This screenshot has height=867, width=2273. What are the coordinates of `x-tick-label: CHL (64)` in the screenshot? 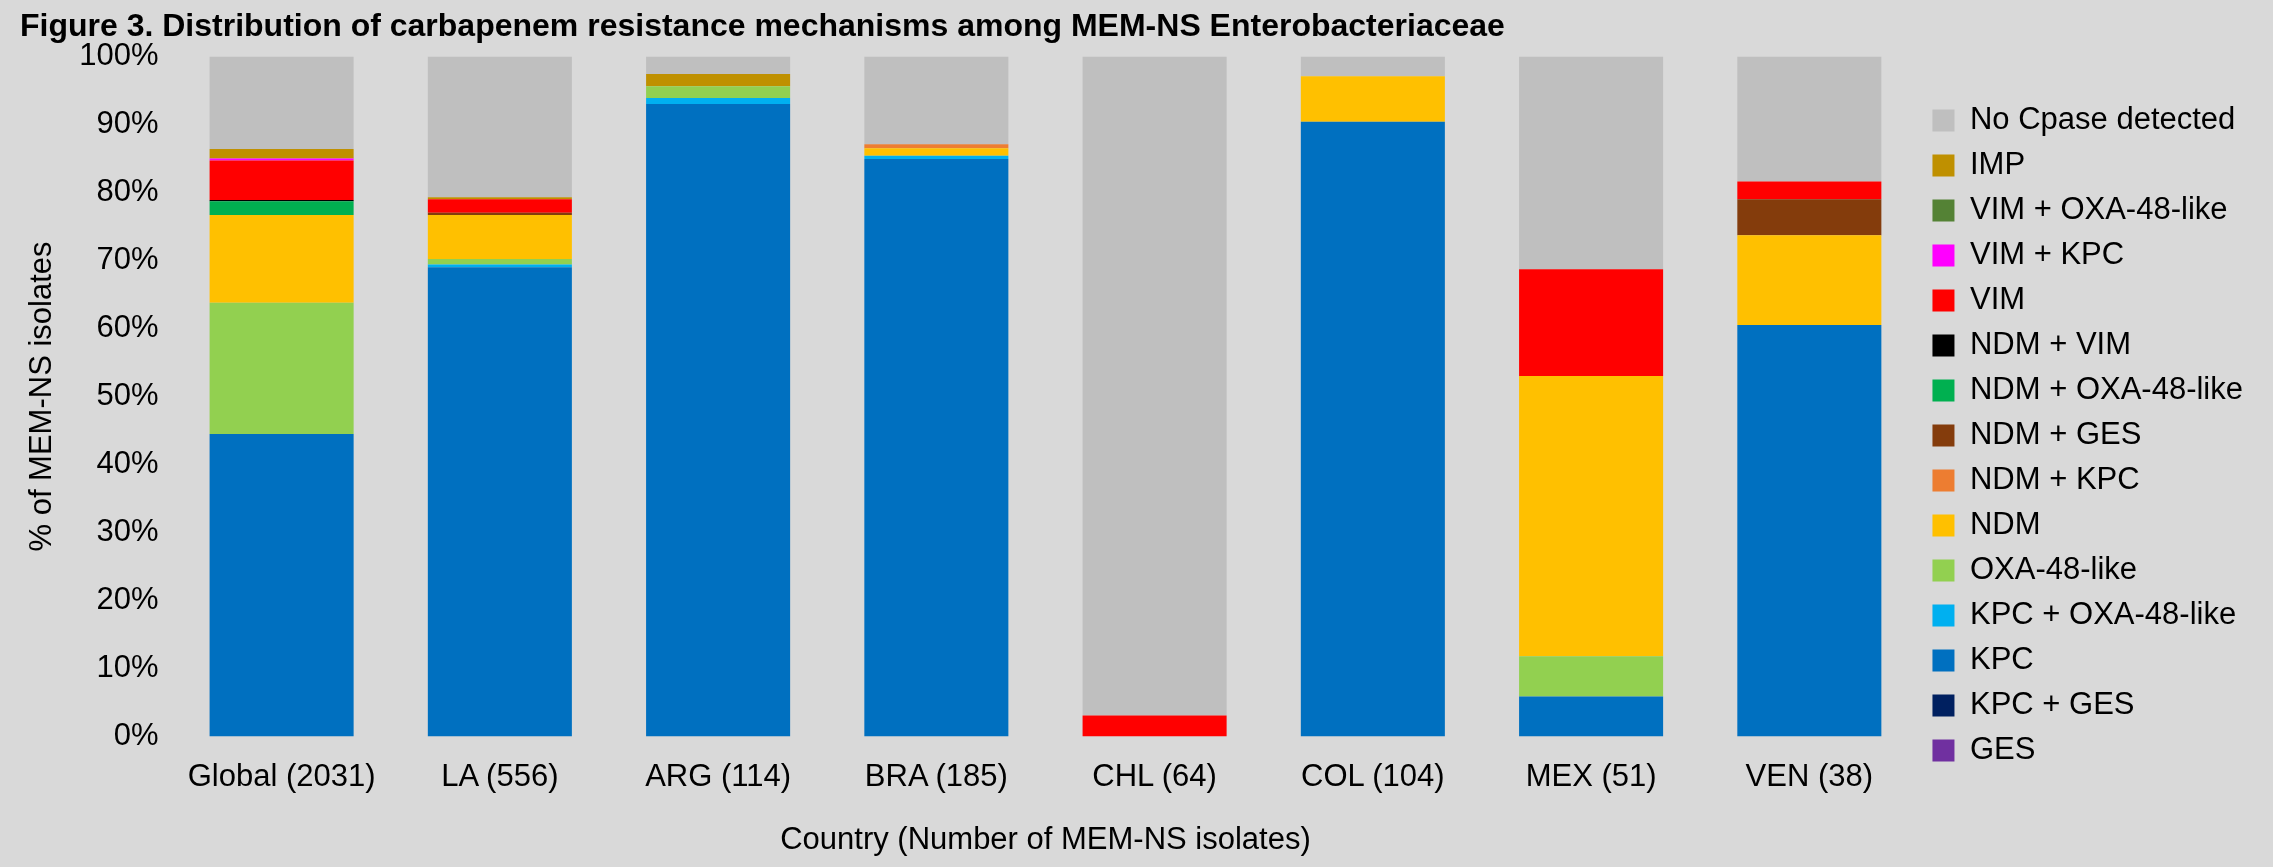 It's located at (1154, 775).